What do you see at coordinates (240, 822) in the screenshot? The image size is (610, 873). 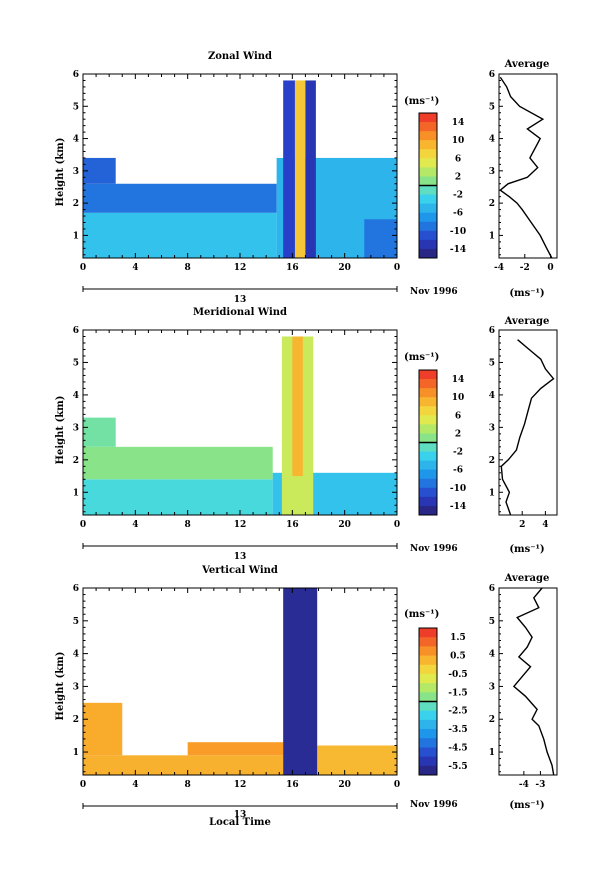 I see `vertical-x-axis-label: Local Time` at bounding box center [240, 822].